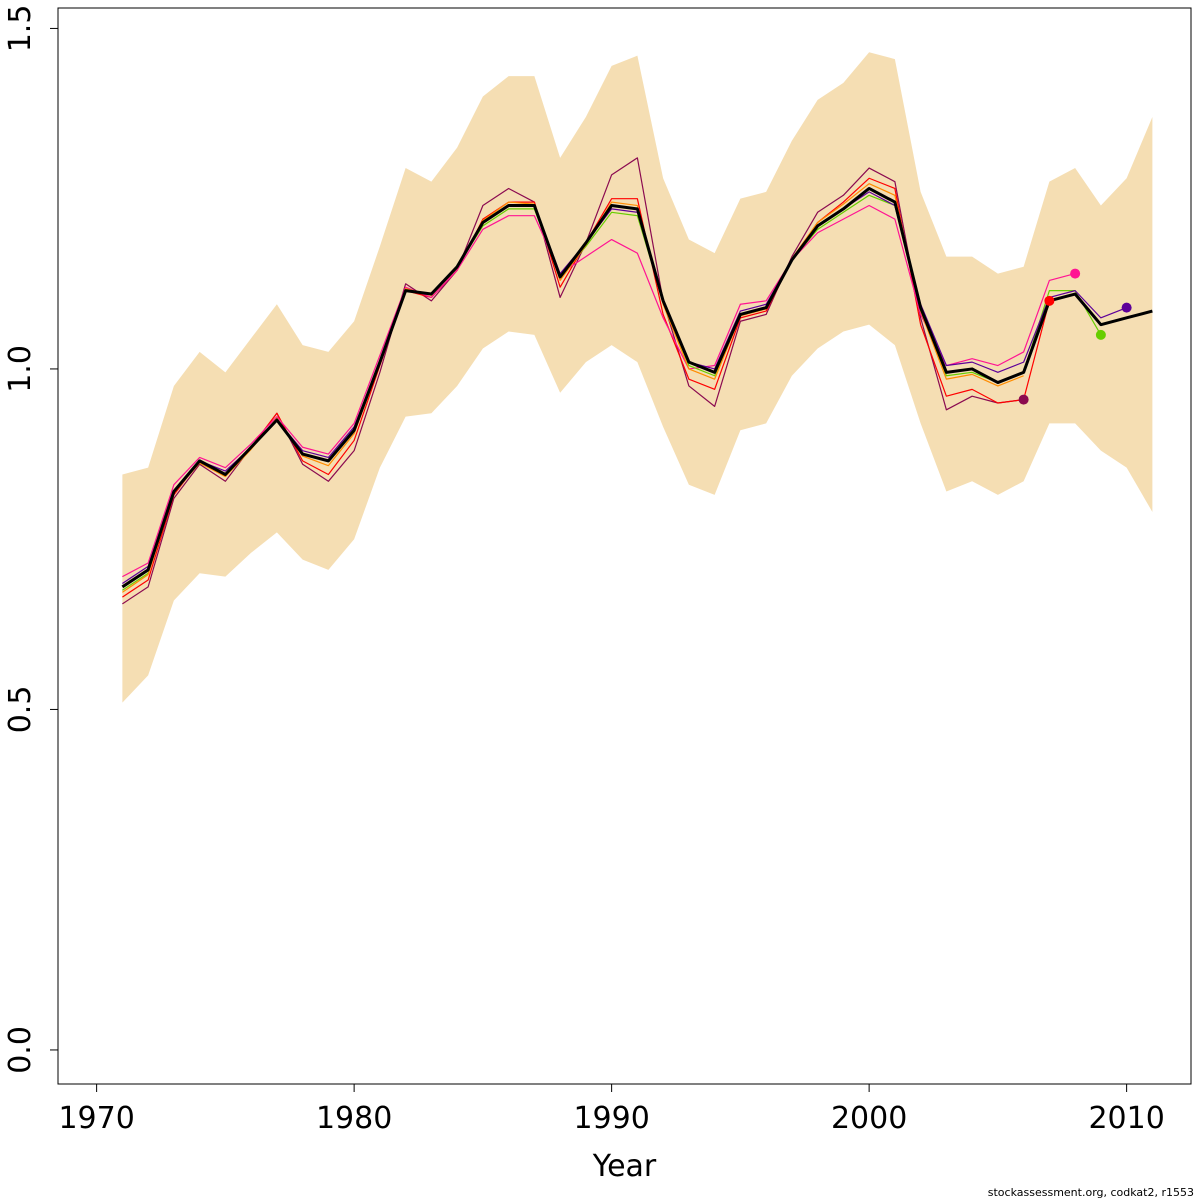 The height and width of the screenshot is (1200, 1200). I want to click on y-tick-label: 1.0, so click(20, 369).